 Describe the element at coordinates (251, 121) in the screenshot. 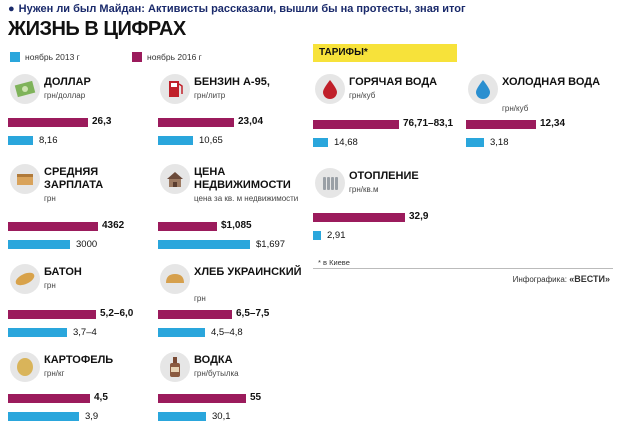

I see `data-label-2016: 23,04` at that location.